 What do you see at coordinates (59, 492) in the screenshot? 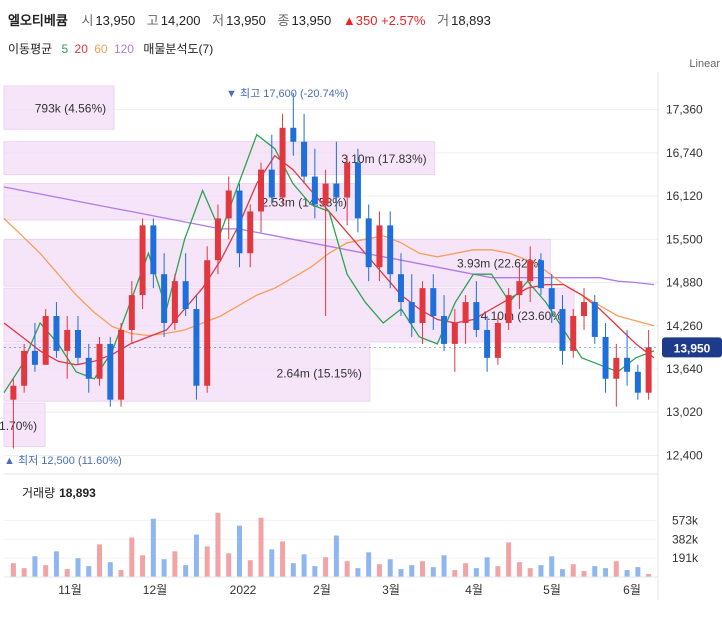
I see `volume-panel-title: 거래량 18,893` at bounding box center [59, 492].